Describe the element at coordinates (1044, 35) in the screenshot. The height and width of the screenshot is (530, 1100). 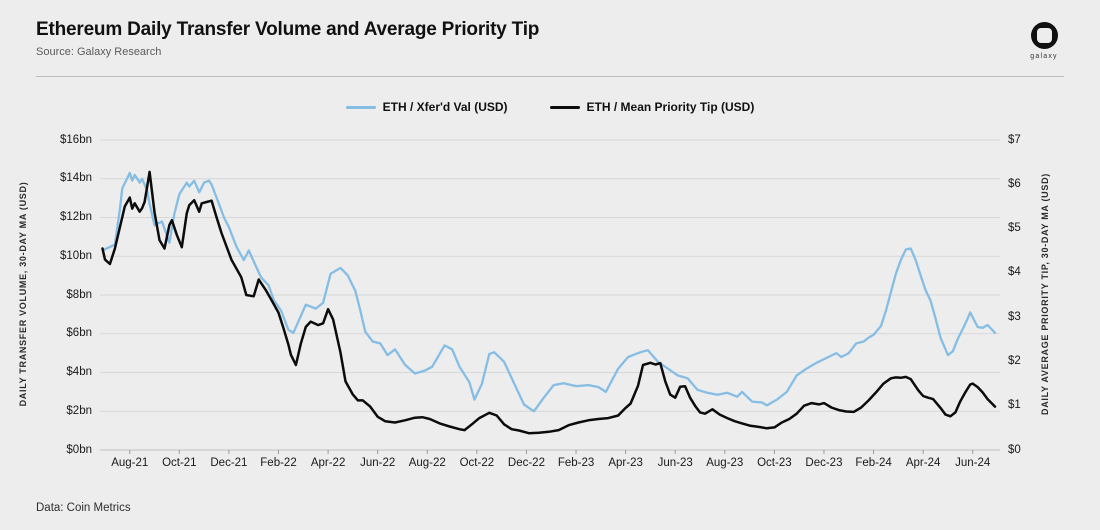
I see `galaxy-logo-icon` at that location.